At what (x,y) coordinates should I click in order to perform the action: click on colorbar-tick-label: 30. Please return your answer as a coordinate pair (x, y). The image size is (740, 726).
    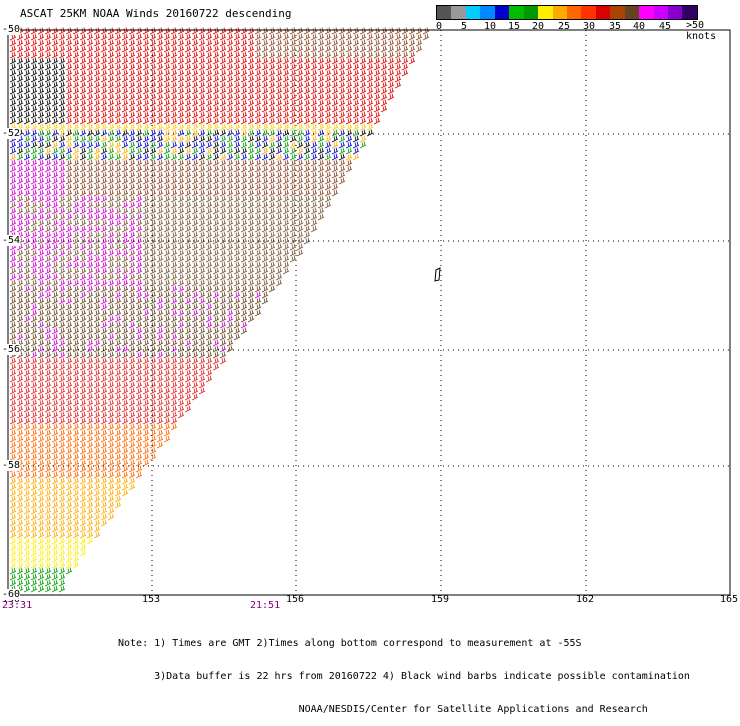
    Looking at the image, I should click on (589, 26).